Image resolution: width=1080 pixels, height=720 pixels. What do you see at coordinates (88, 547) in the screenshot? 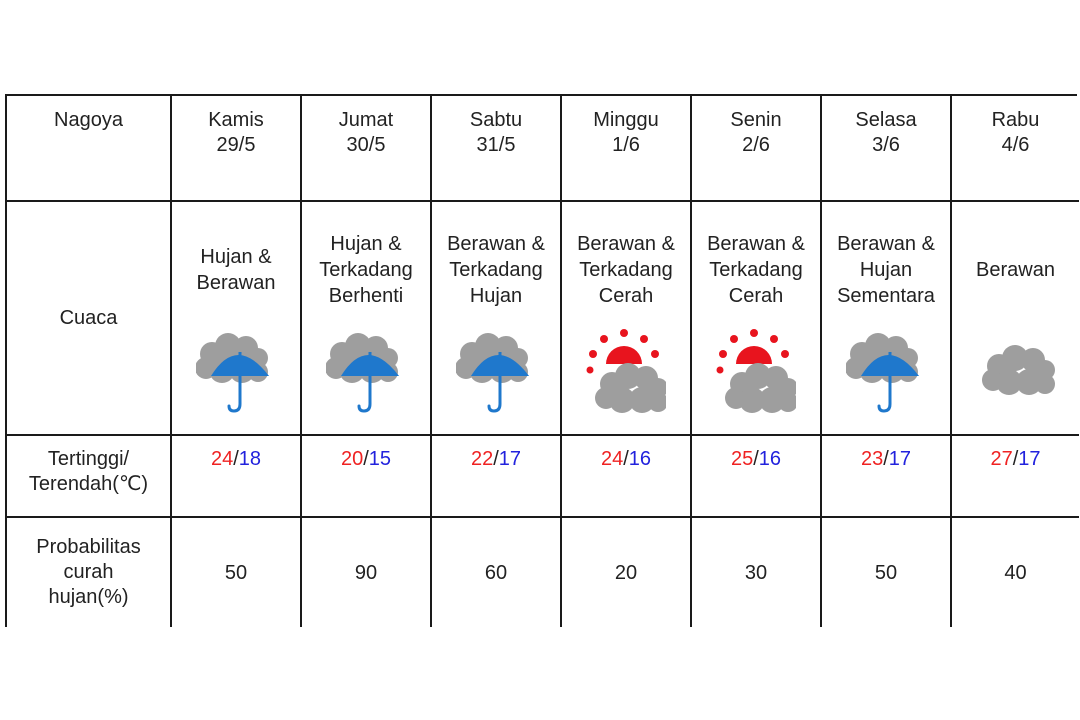
I see `prob-label-line: Probabilitas` at bounding box center [88, 547].